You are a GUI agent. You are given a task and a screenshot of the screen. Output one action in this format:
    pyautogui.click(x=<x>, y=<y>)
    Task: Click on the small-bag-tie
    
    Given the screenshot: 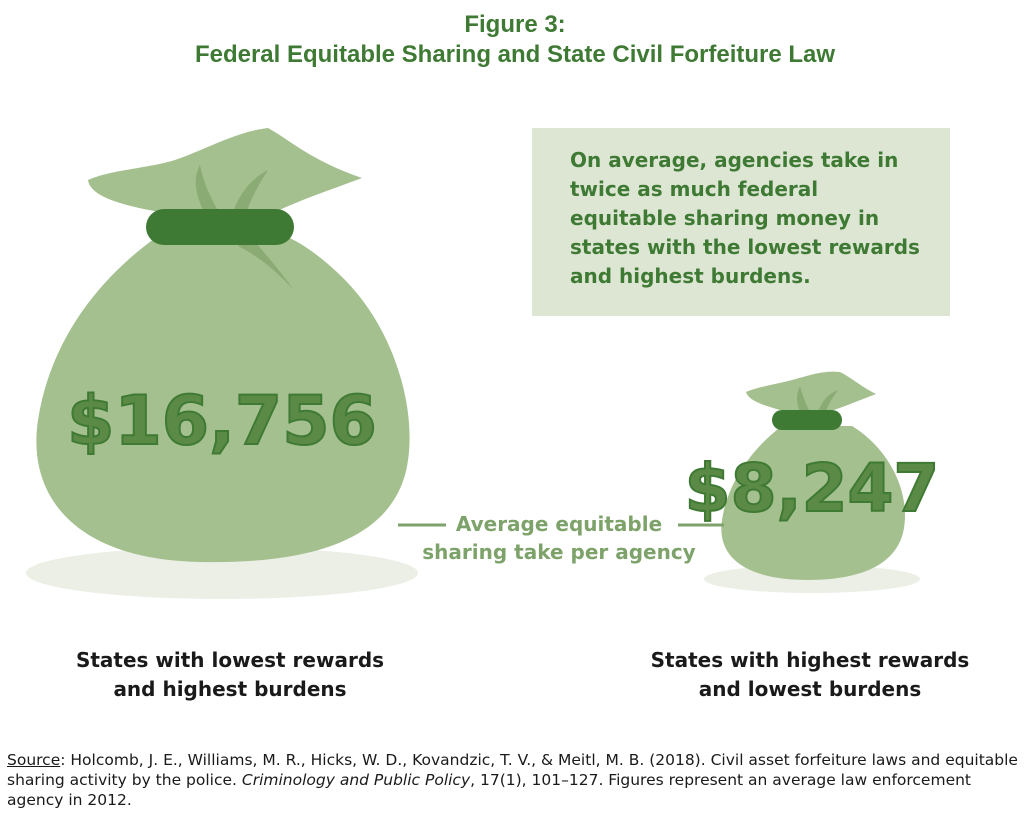 What is the action you would take?
    pyautogui.click(x=807, y=420)
    